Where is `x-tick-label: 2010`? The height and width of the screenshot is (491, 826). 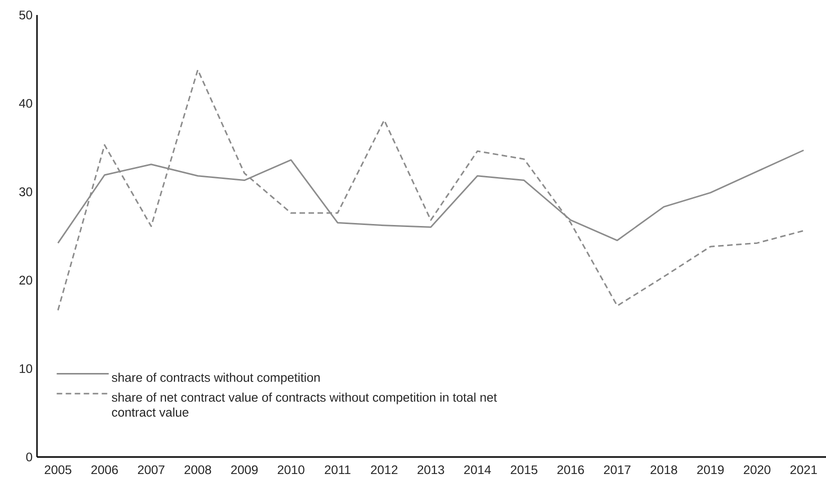
x-tick-label: 2010 is located at coordinates (291, 469).